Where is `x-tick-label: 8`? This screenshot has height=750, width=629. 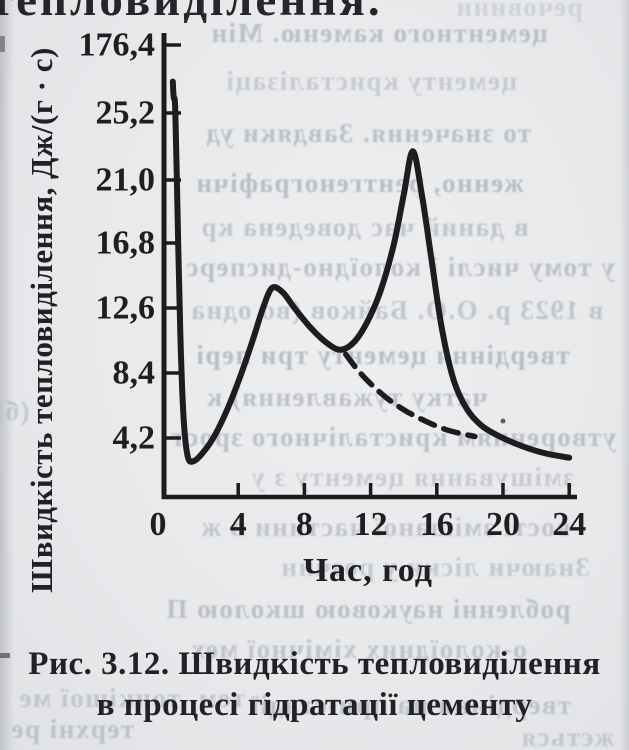 x-tick-label: 8 is located at coordinates (304, 524).